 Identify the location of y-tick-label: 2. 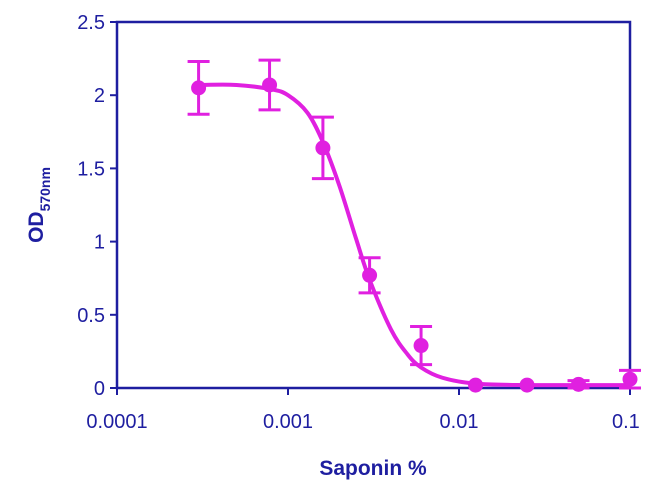
(99, 96).